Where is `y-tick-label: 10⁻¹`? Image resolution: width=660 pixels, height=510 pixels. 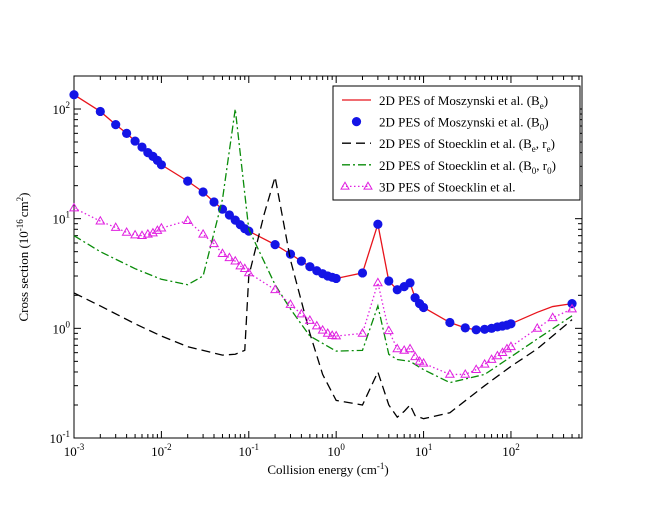 y-tick-label: 10⁻¹ is located at coordinates (60, 437).